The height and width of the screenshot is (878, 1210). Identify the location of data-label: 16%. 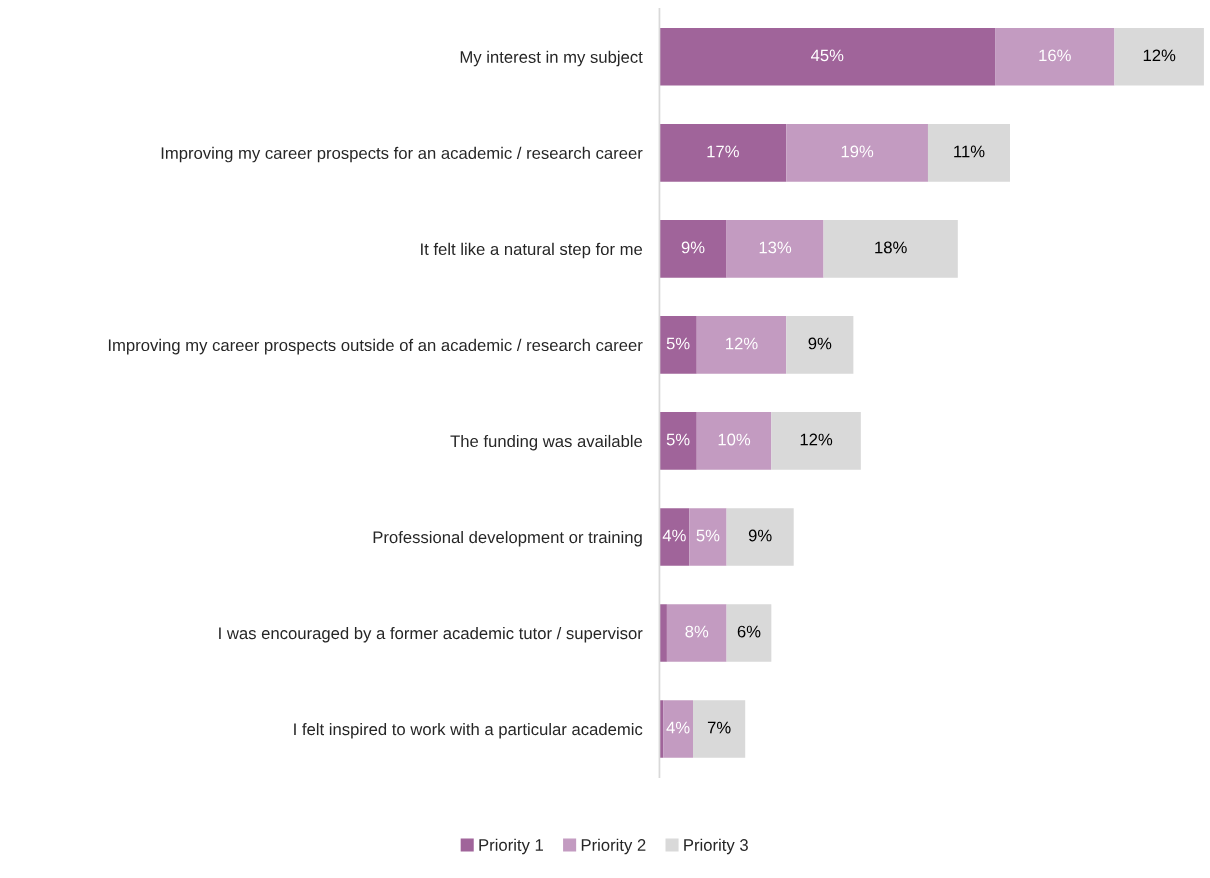
(1055, 55).